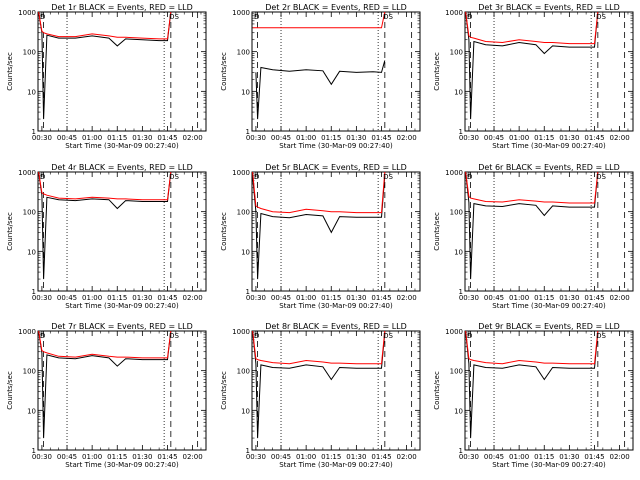 This screenshot has width=640, height=480. Describe the element at coordinates (549, 167) in the screenshot. I see `panel-title: Det 6r BLACK = Events, RED = LLD` at that location.